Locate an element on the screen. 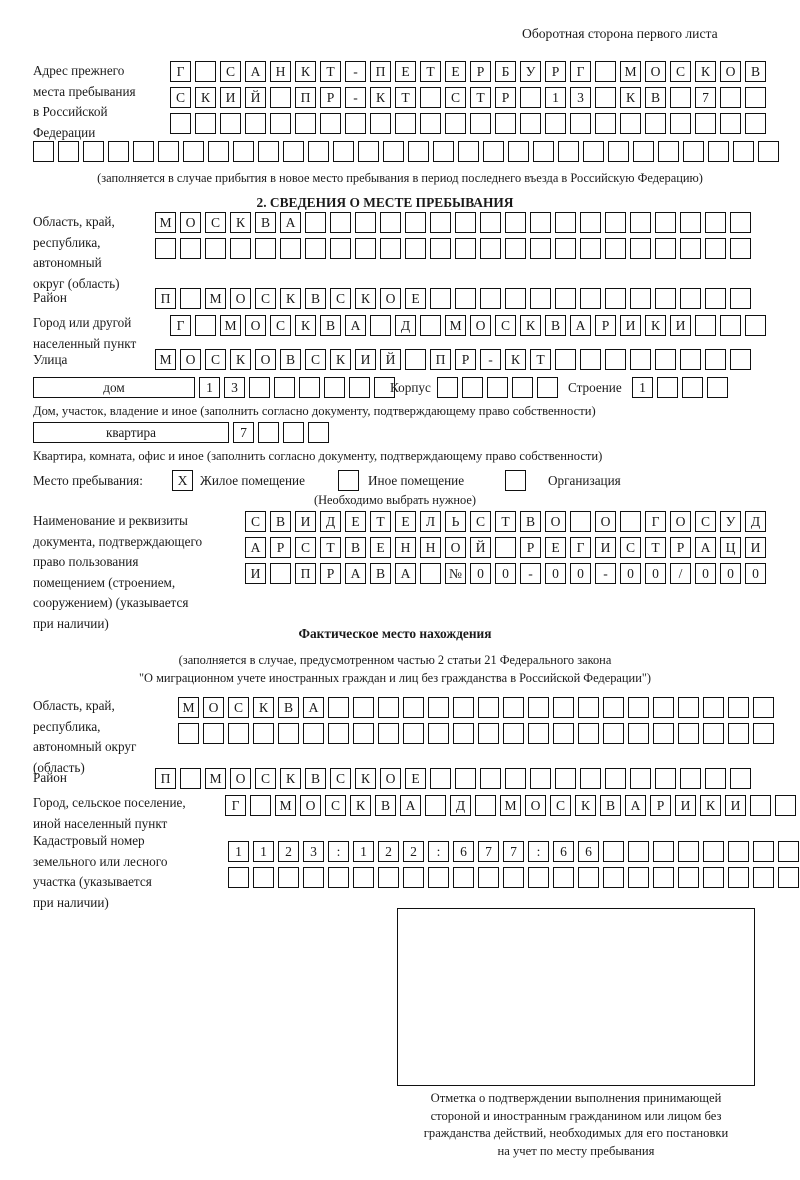 The height and width of the screenshot is (1180, 800). char-cell: 6 is located at coordinates (563, 851).